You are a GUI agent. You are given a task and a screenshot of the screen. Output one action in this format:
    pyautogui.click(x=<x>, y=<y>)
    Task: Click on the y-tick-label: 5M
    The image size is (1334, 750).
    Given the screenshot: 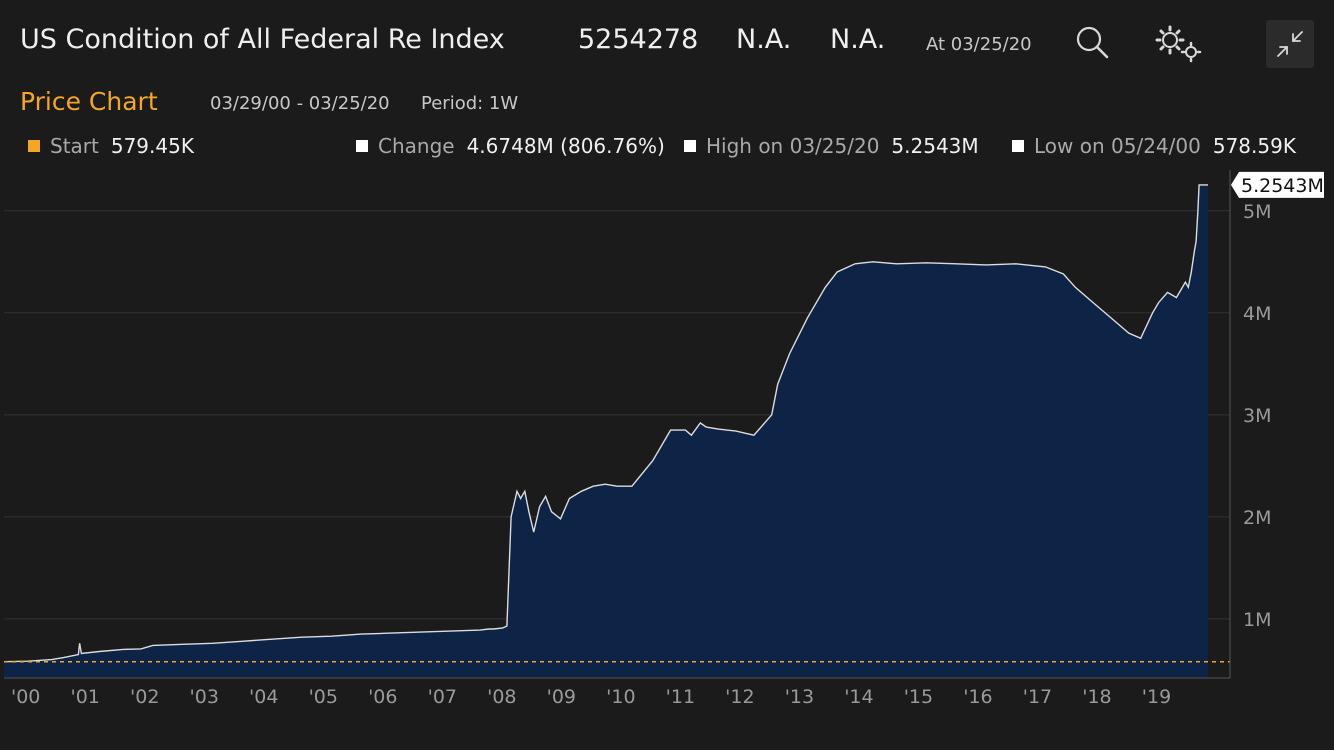 What is the action you would take?
    pyautogui.click(x=1257, y=212)
    